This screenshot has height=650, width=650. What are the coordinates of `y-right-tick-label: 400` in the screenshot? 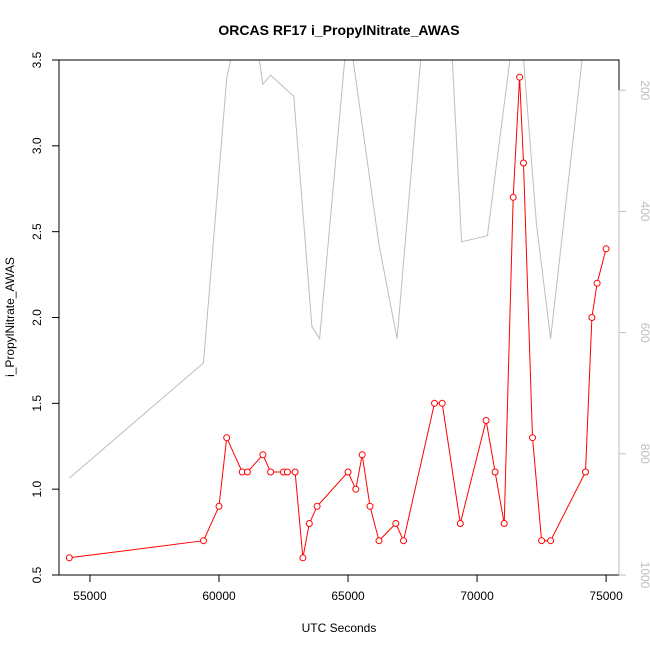 It's located at (644, 211).